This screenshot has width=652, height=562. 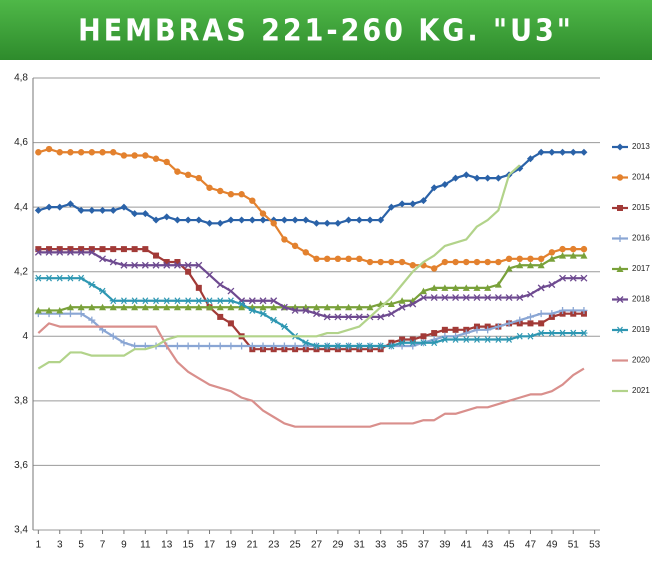 I want to click on x-tick-label: 23, so click(x=274, y=545).